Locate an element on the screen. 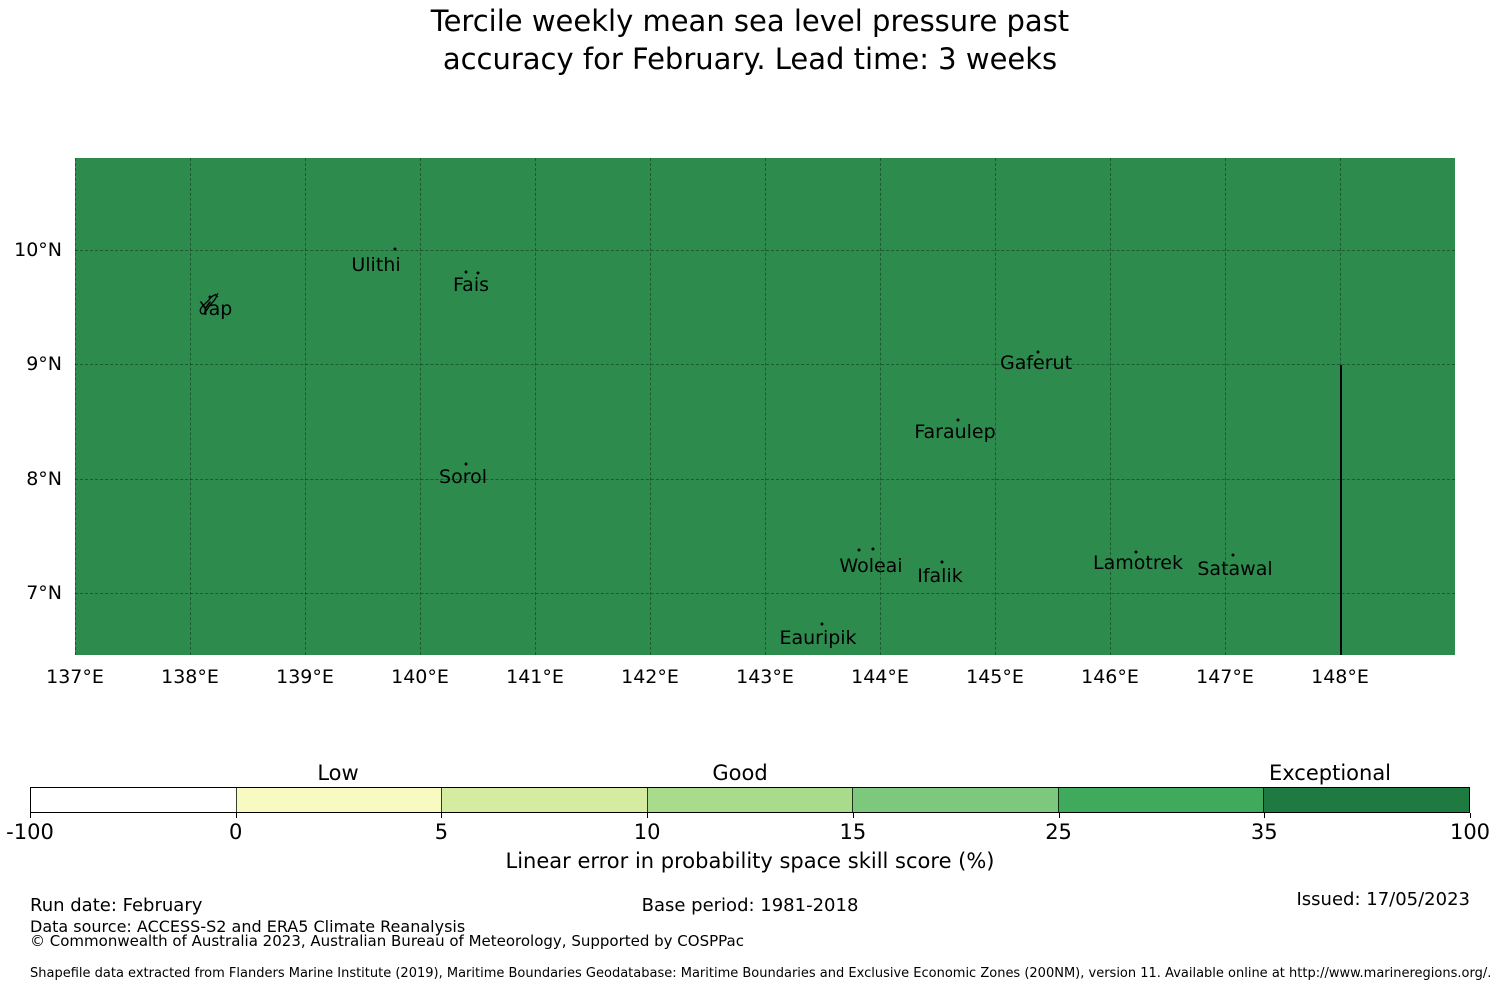  island-label: Satawal is located at coordinates (1235, 569).